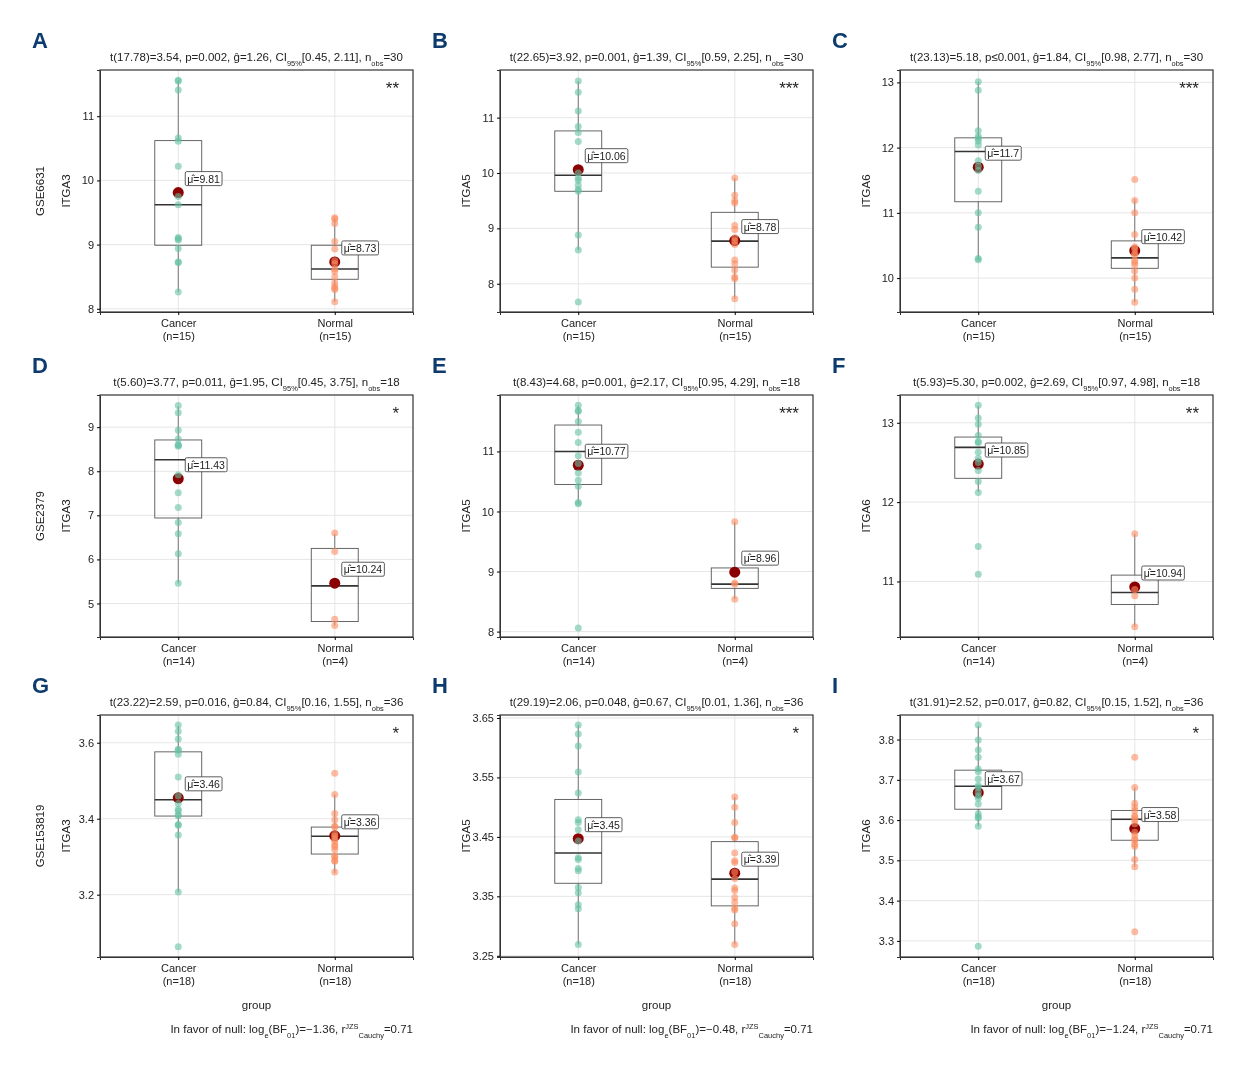 Image resolution: width=1244 pixels, height=1090 pixels. What do you see at coordinates (839, 365) in the screenshot?
I see `text: F` at bounding box center [839, 365].